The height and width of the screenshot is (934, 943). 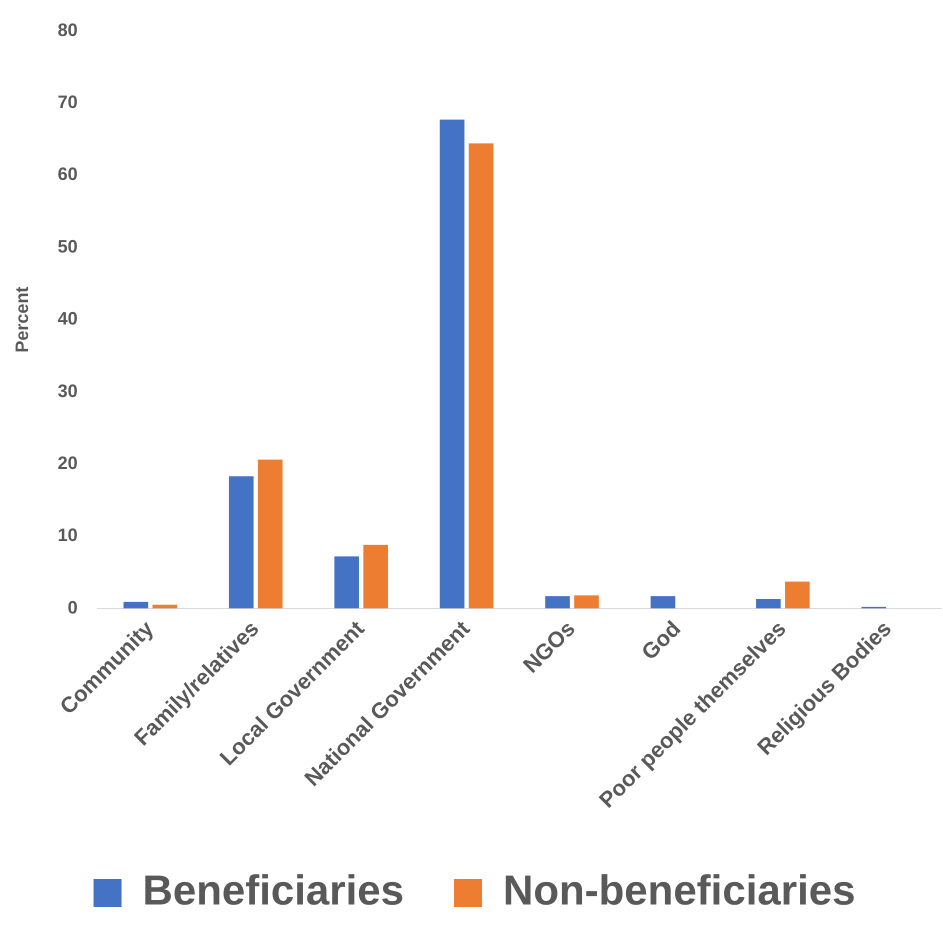 I want to click on y-tick-label: 80, so click(x=68, y=30).